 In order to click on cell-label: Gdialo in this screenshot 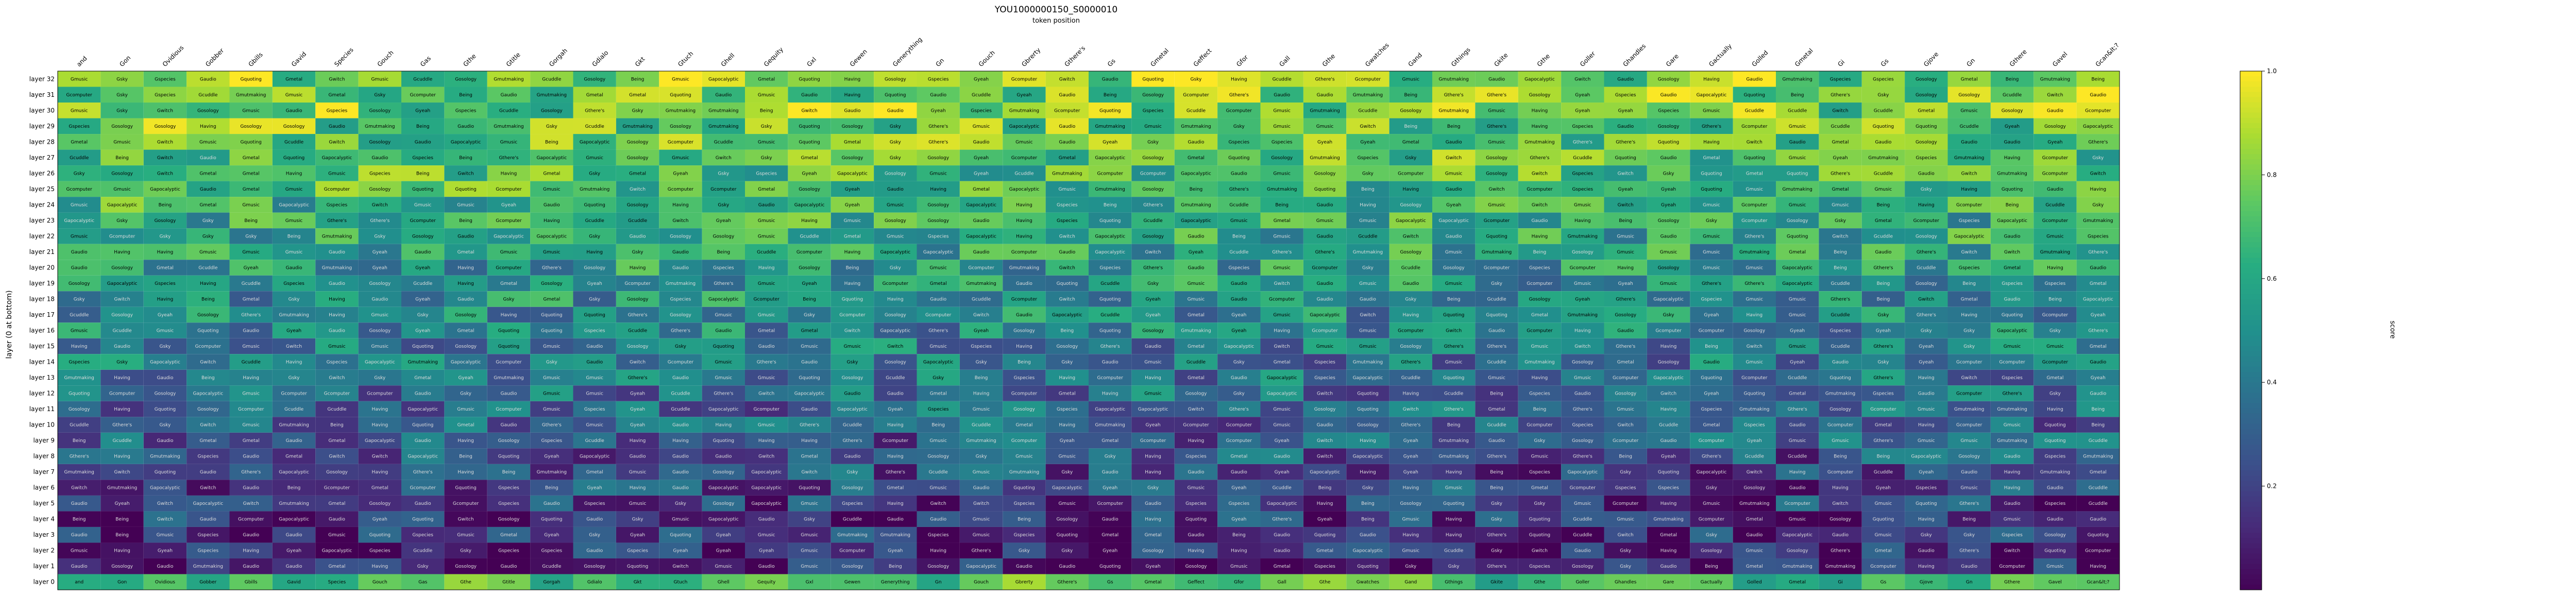, I will do `click(594, 582)`.